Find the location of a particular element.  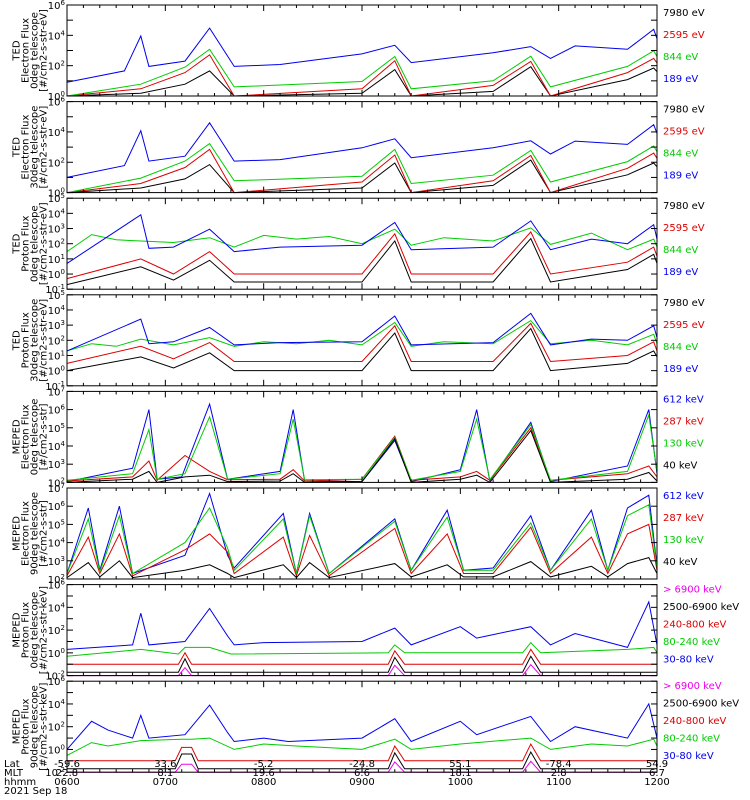

panel-7-legend-4: 80-240 keV is located at coordinates (691, 642).